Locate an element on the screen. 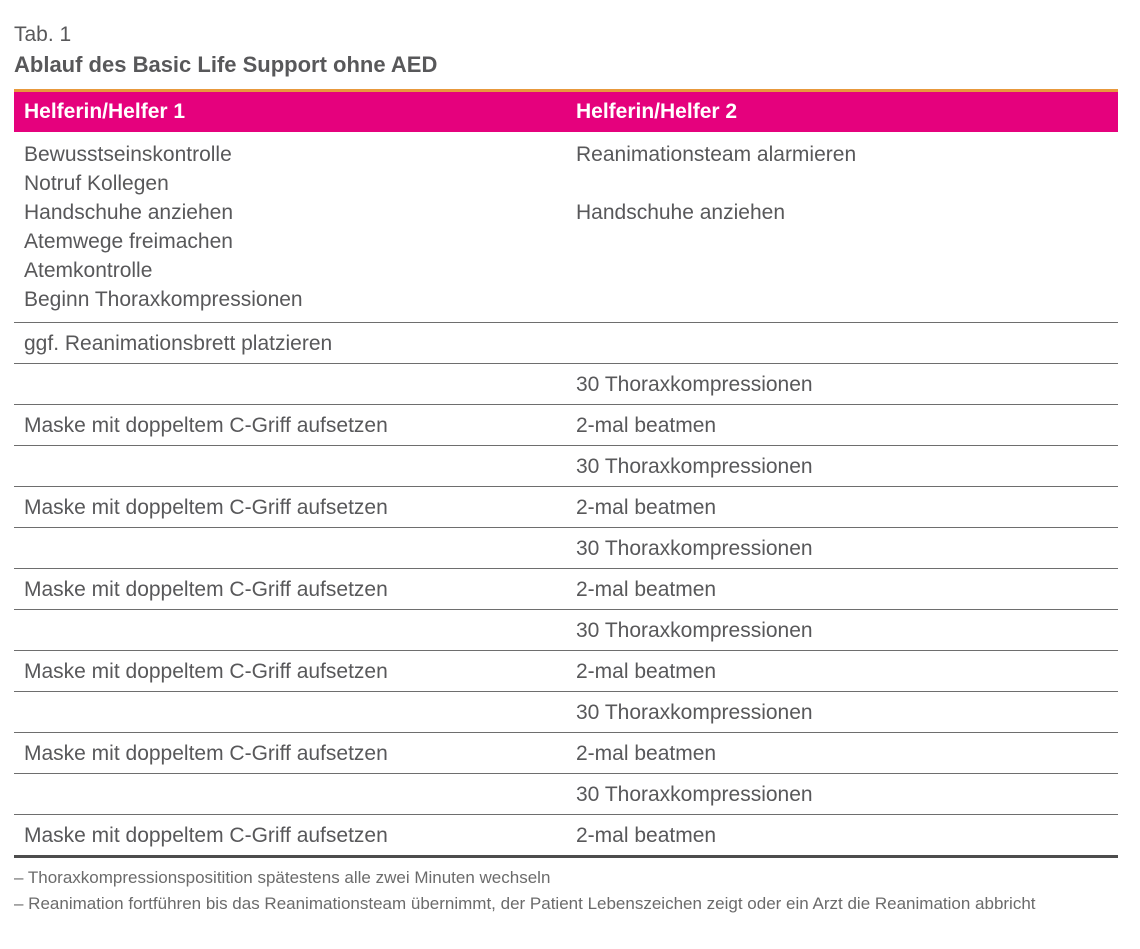  cell-line: ggf. Reanimationsbrett platzieren is located at coordinates (178, 343).